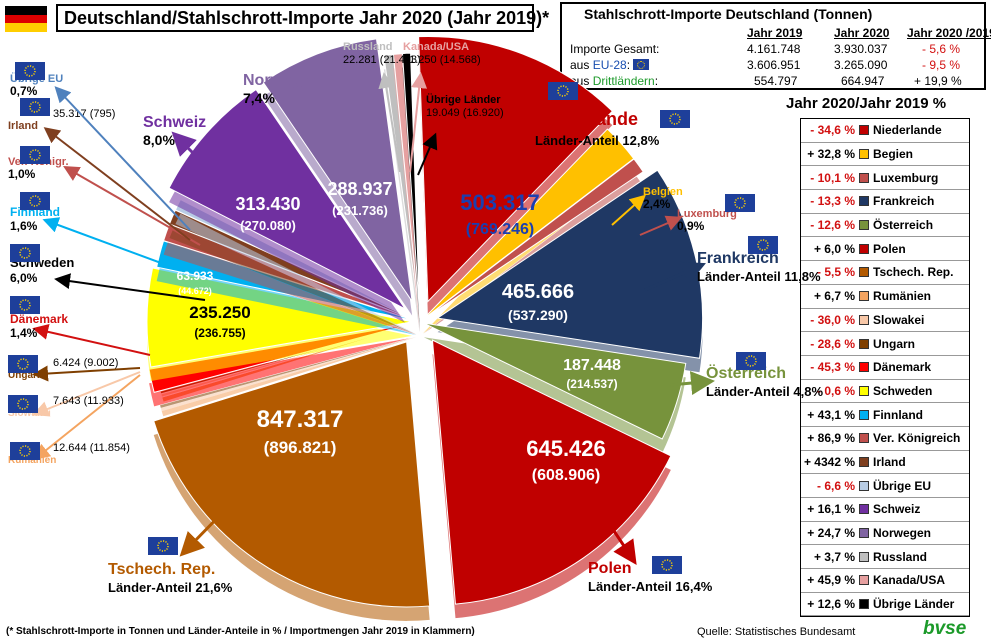 This screenshot has height=642, width=991. I want to click on summary-row-total-2019: 4.161.748, so click(774, 49).